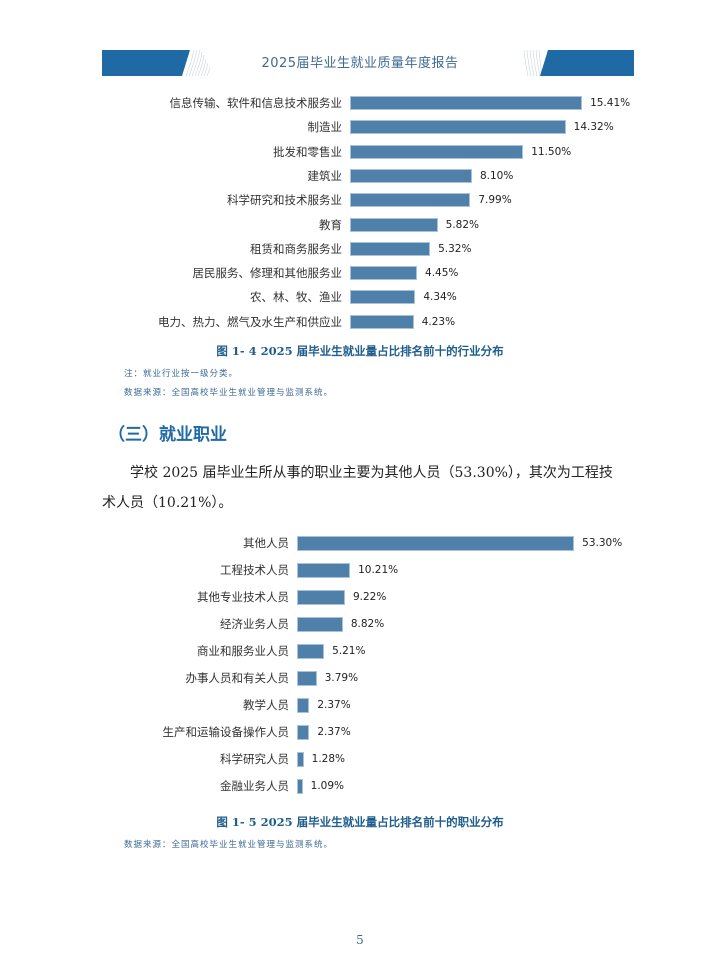  I want to click on figure-1-4-source: 数据来源：全国高校毕业生就业管理与监测系统。, so click(229, 393).